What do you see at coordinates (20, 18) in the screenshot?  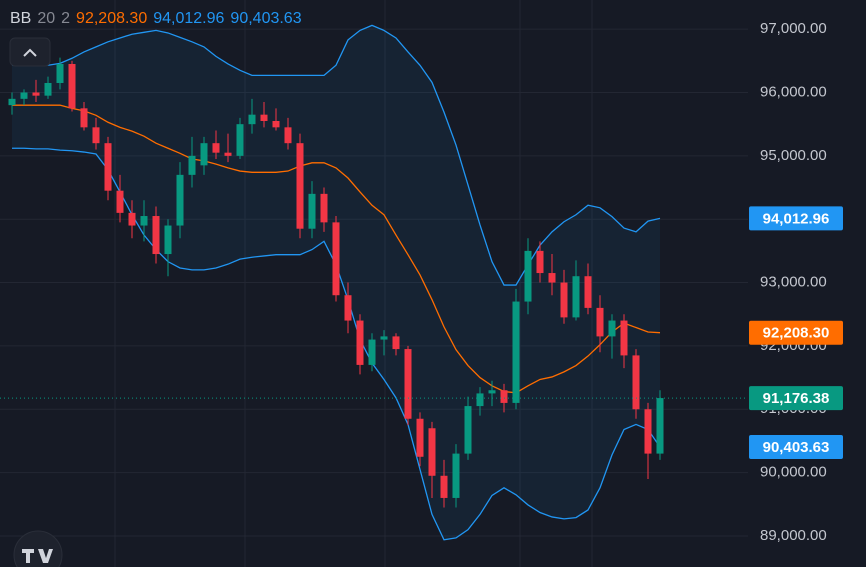 I see `legend-item: BB` at bounding box center [20, 18].